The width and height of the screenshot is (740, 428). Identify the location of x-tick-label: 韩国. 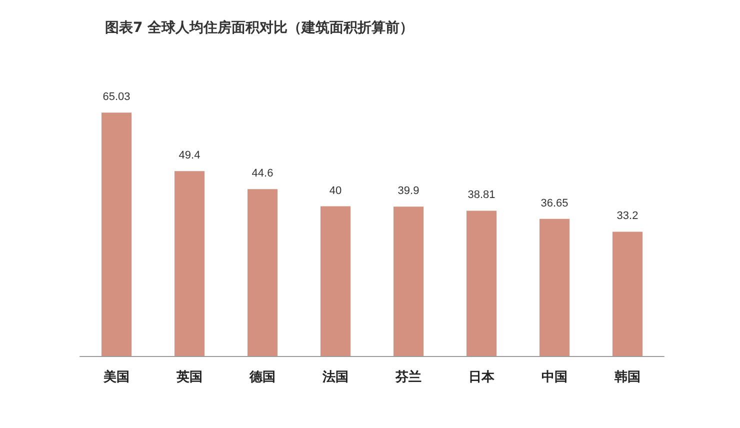
(627, 376).